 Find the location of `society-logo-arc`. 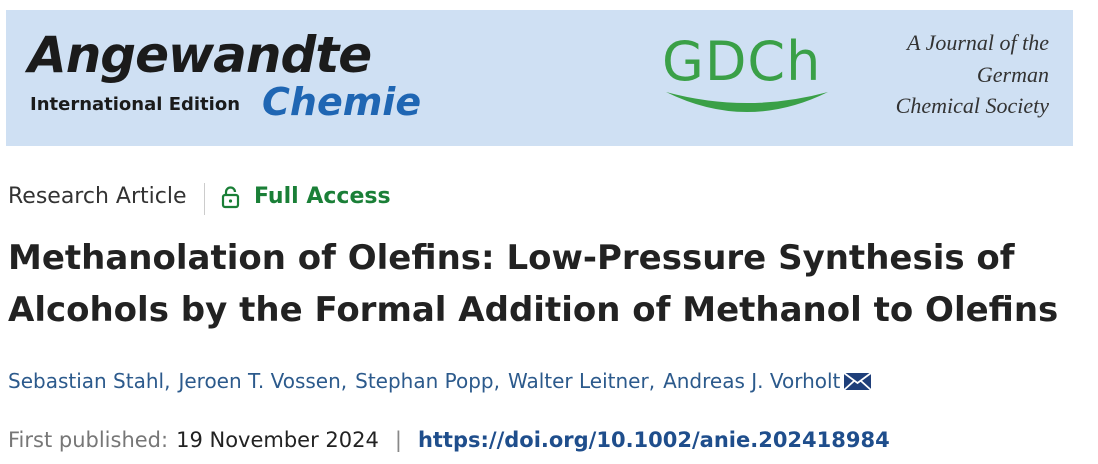

society-logo-arc is located at coordinates (747, 102).